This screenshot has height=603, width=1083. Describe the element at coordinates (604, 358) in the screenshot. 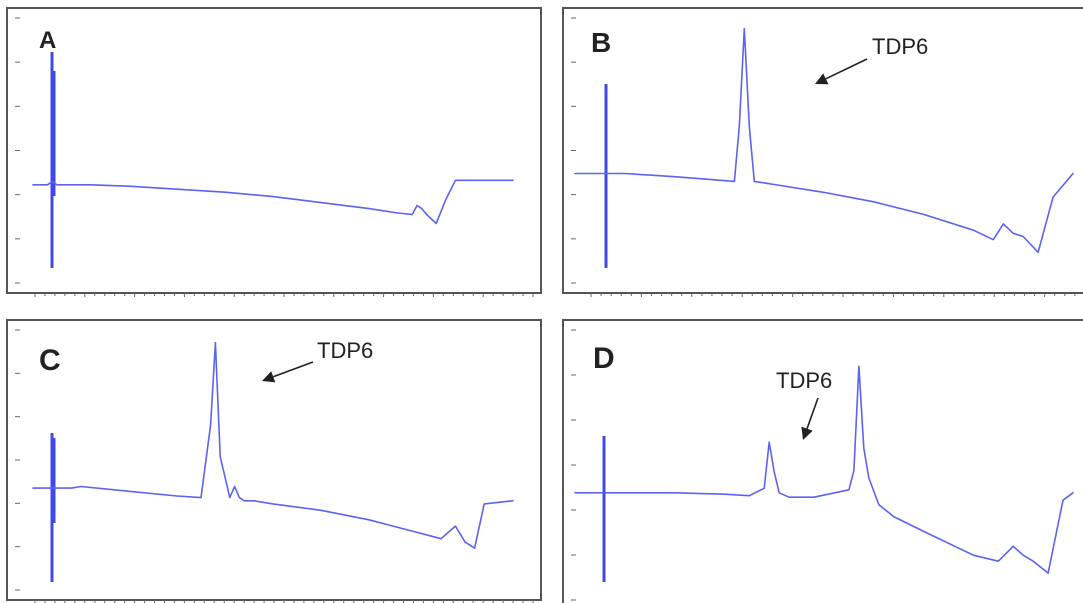

I see `panel-letter: D` at that location.